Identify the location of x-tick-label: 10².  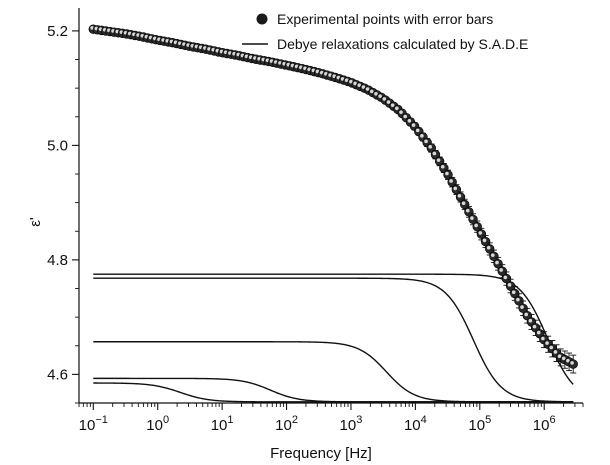
(286, 424).